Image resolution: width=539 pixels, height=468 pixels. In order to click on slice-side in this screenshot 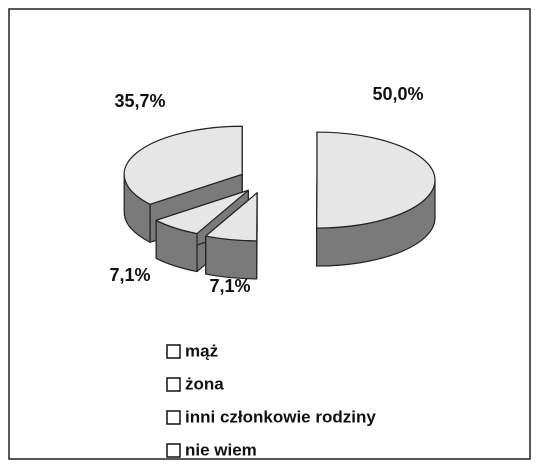, I will do `click(231, 257)`.